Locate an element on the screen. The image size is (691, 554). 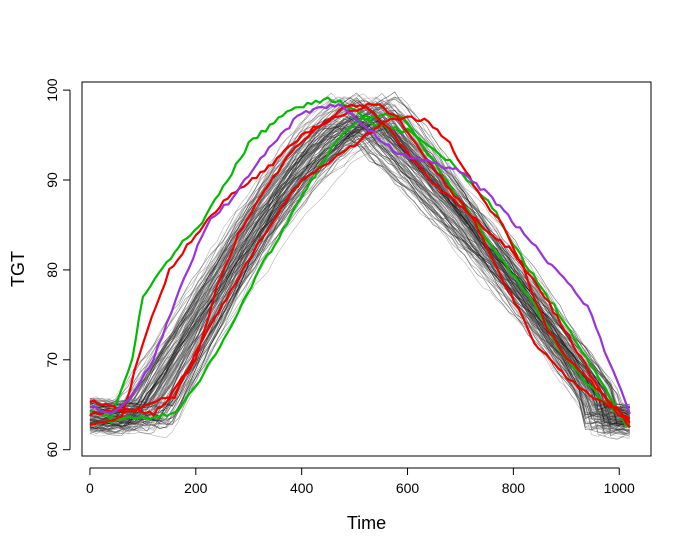
x-tick-label: 1000 is located at coordinates (619, 488).